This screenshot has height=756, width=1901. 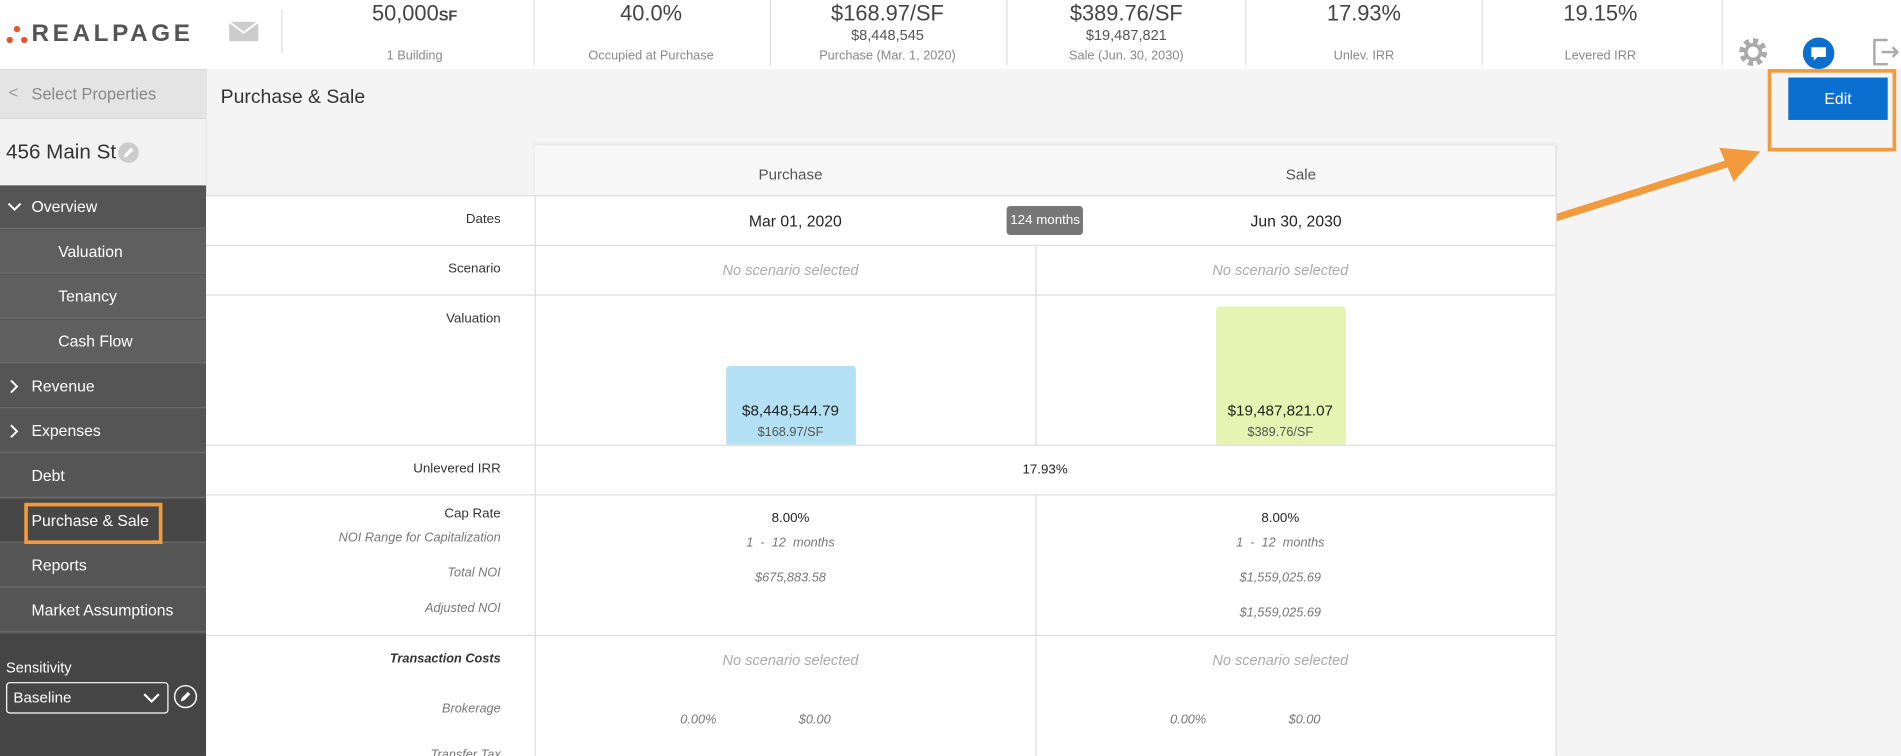 I want to click on stat-value: 50,000SF, so click(x=414, y=13).